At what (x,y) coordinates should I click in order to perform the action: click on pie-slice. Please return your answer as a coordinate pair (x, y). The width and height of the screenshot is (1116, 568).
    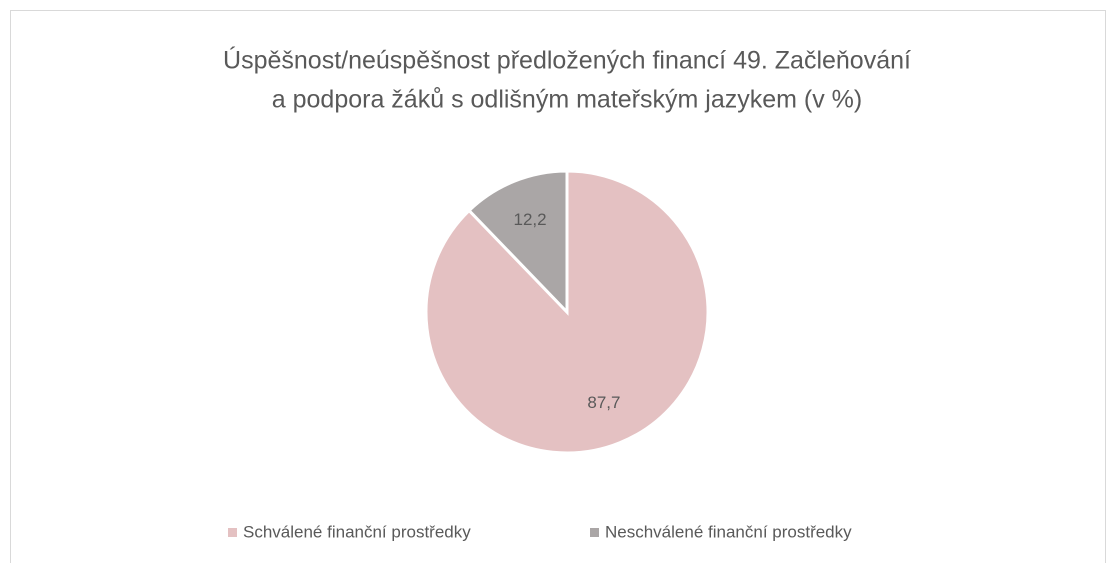
    Looking at the image, I should click on (517, 242).